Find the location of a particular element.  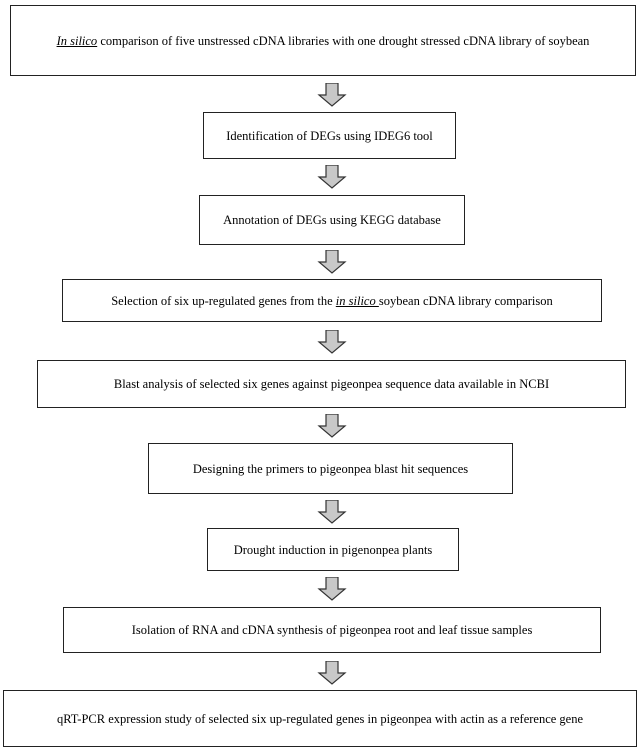

flow-step-1-emphasis: In silico is located at coordinates (77, 40).